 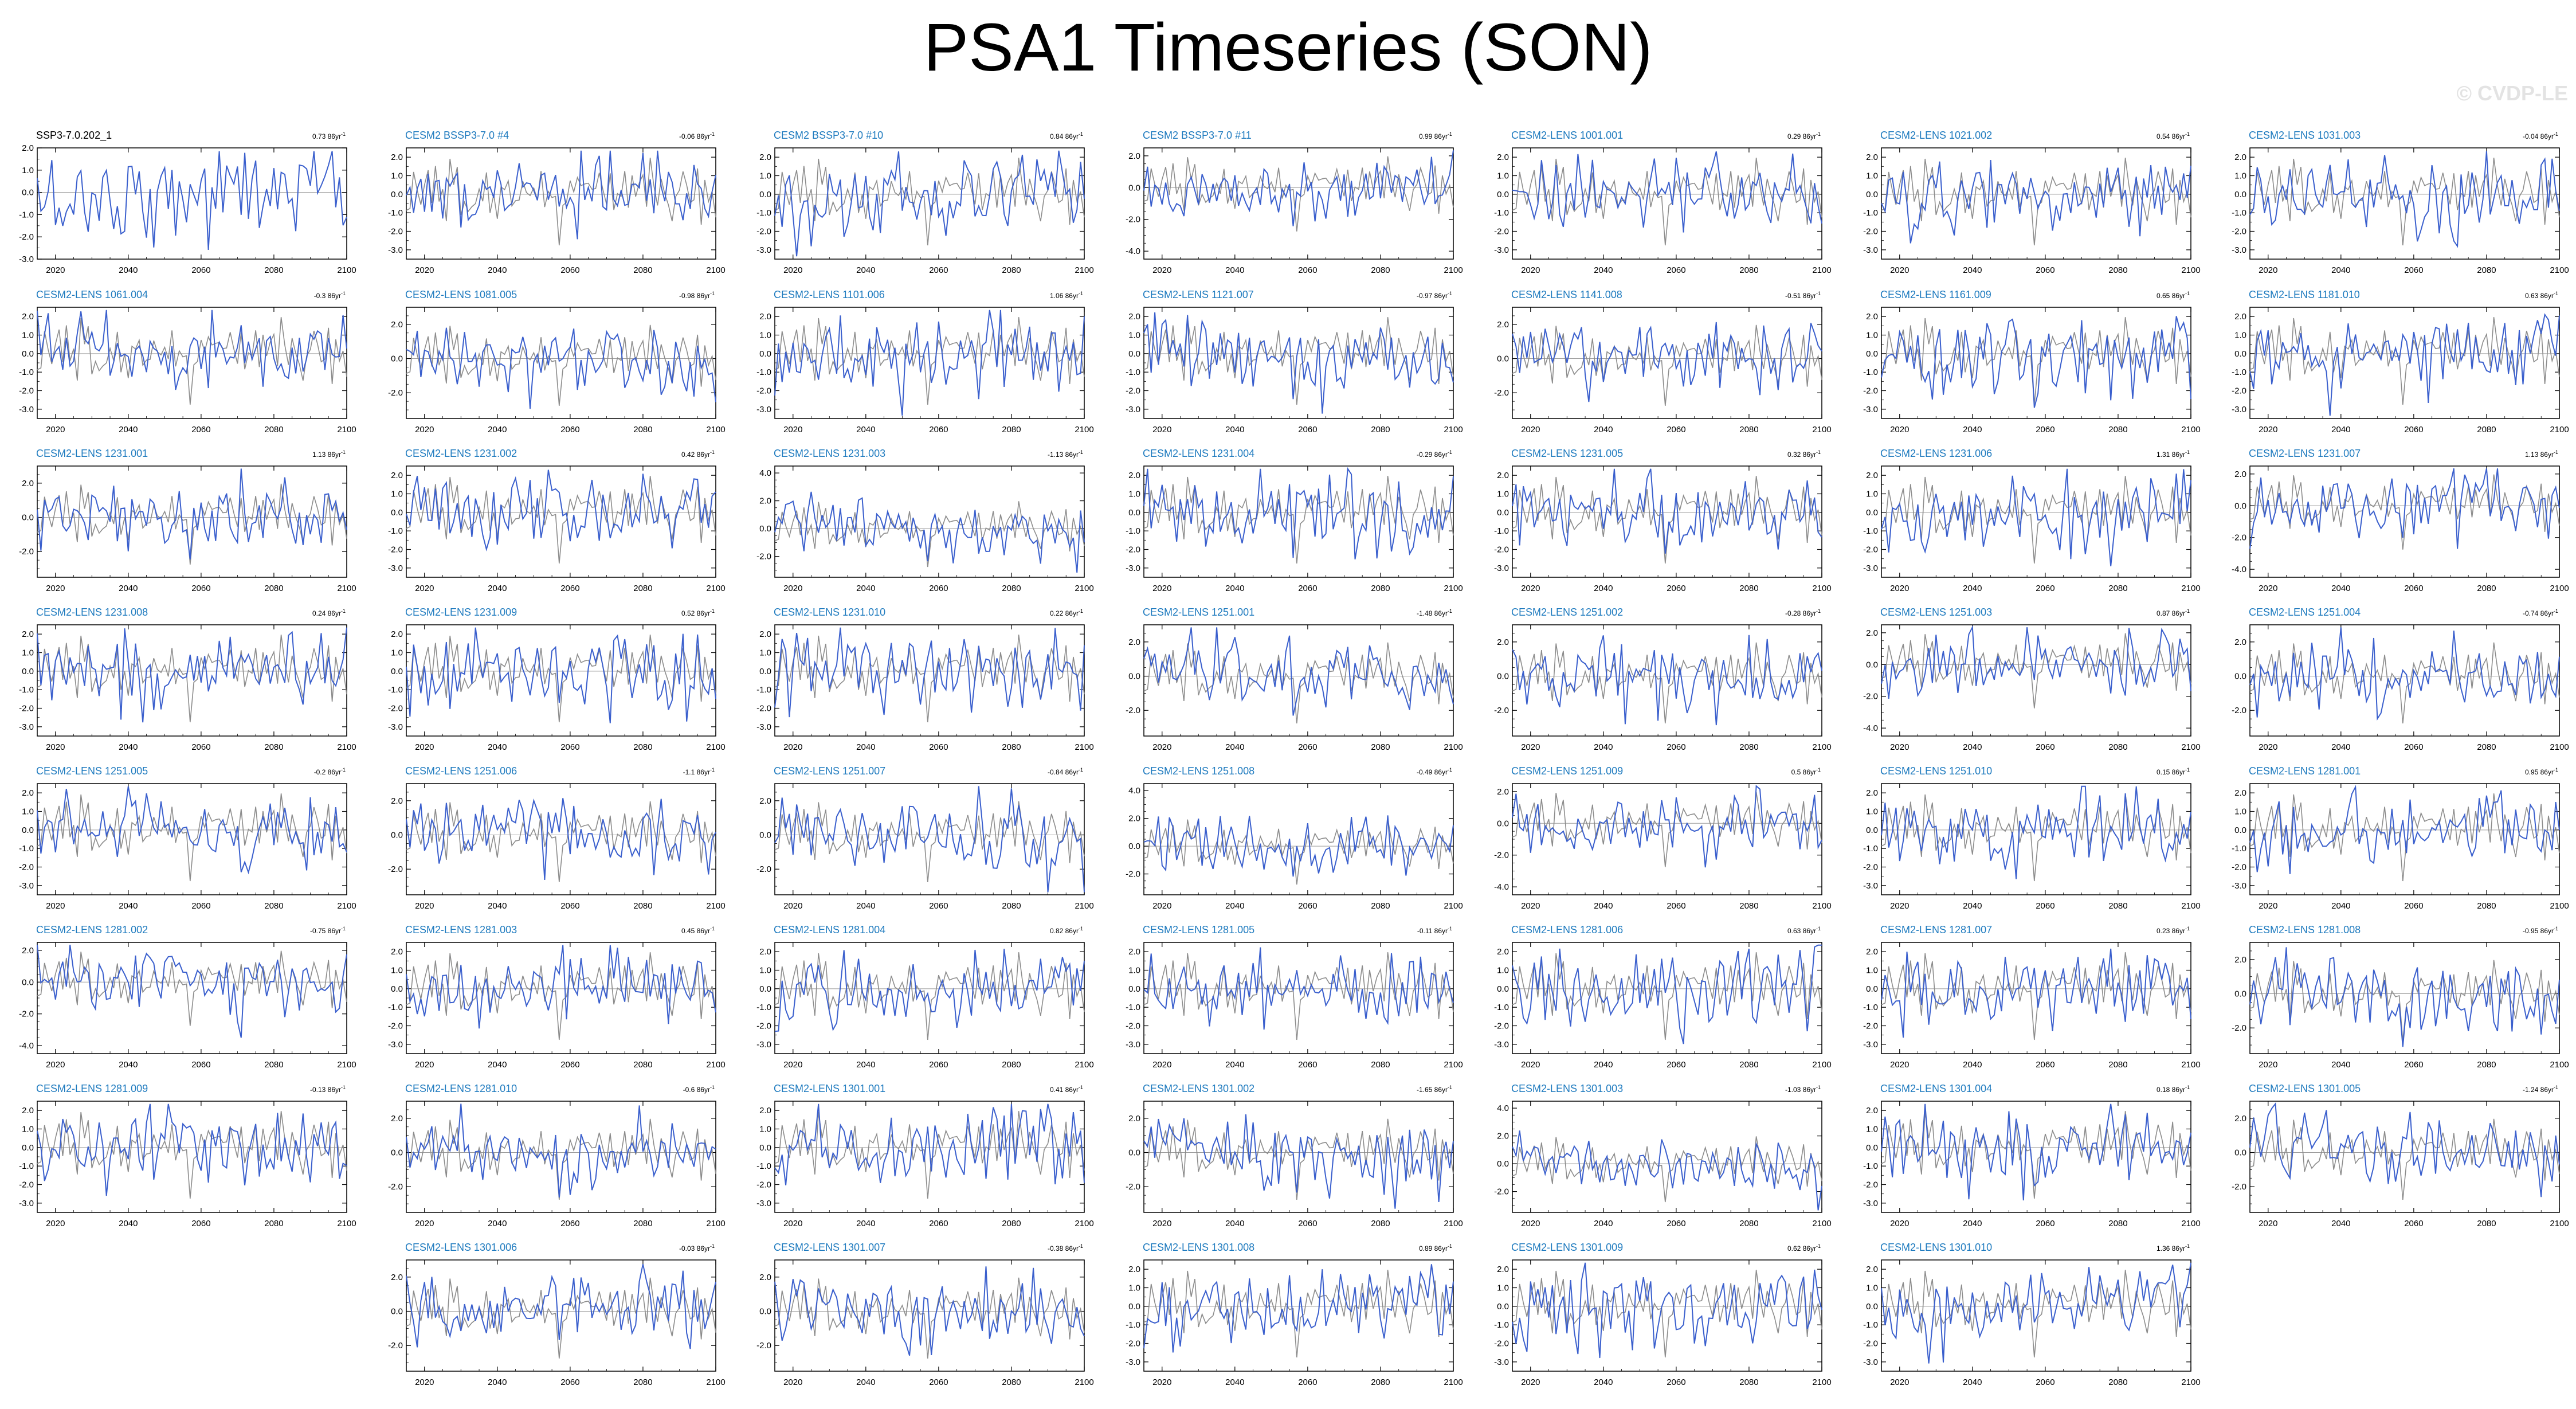 What do you see at coordinates (329, 613) in the screenshot?
I see `trend-label: 0.24 86yr-1` at bounding box center [329, 613].